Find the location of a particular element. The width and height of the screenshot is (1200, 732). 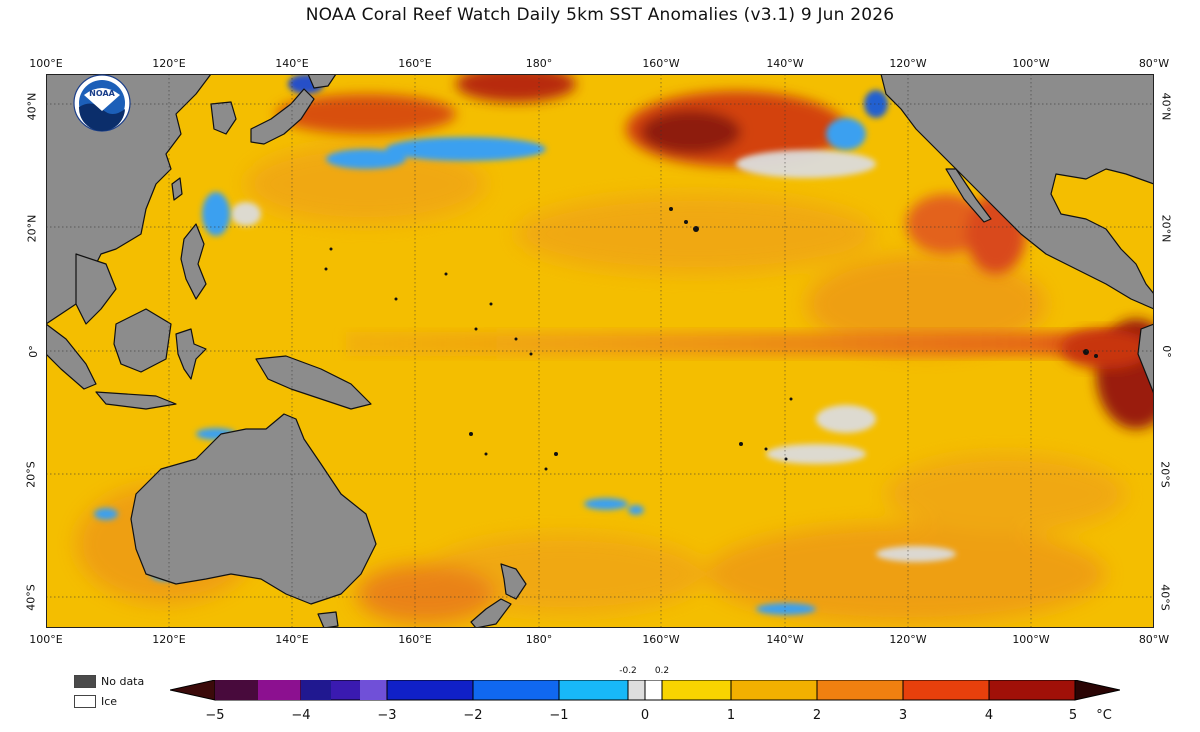

colorbar-small-label: 0.2 is located at coordinates (662, 671).